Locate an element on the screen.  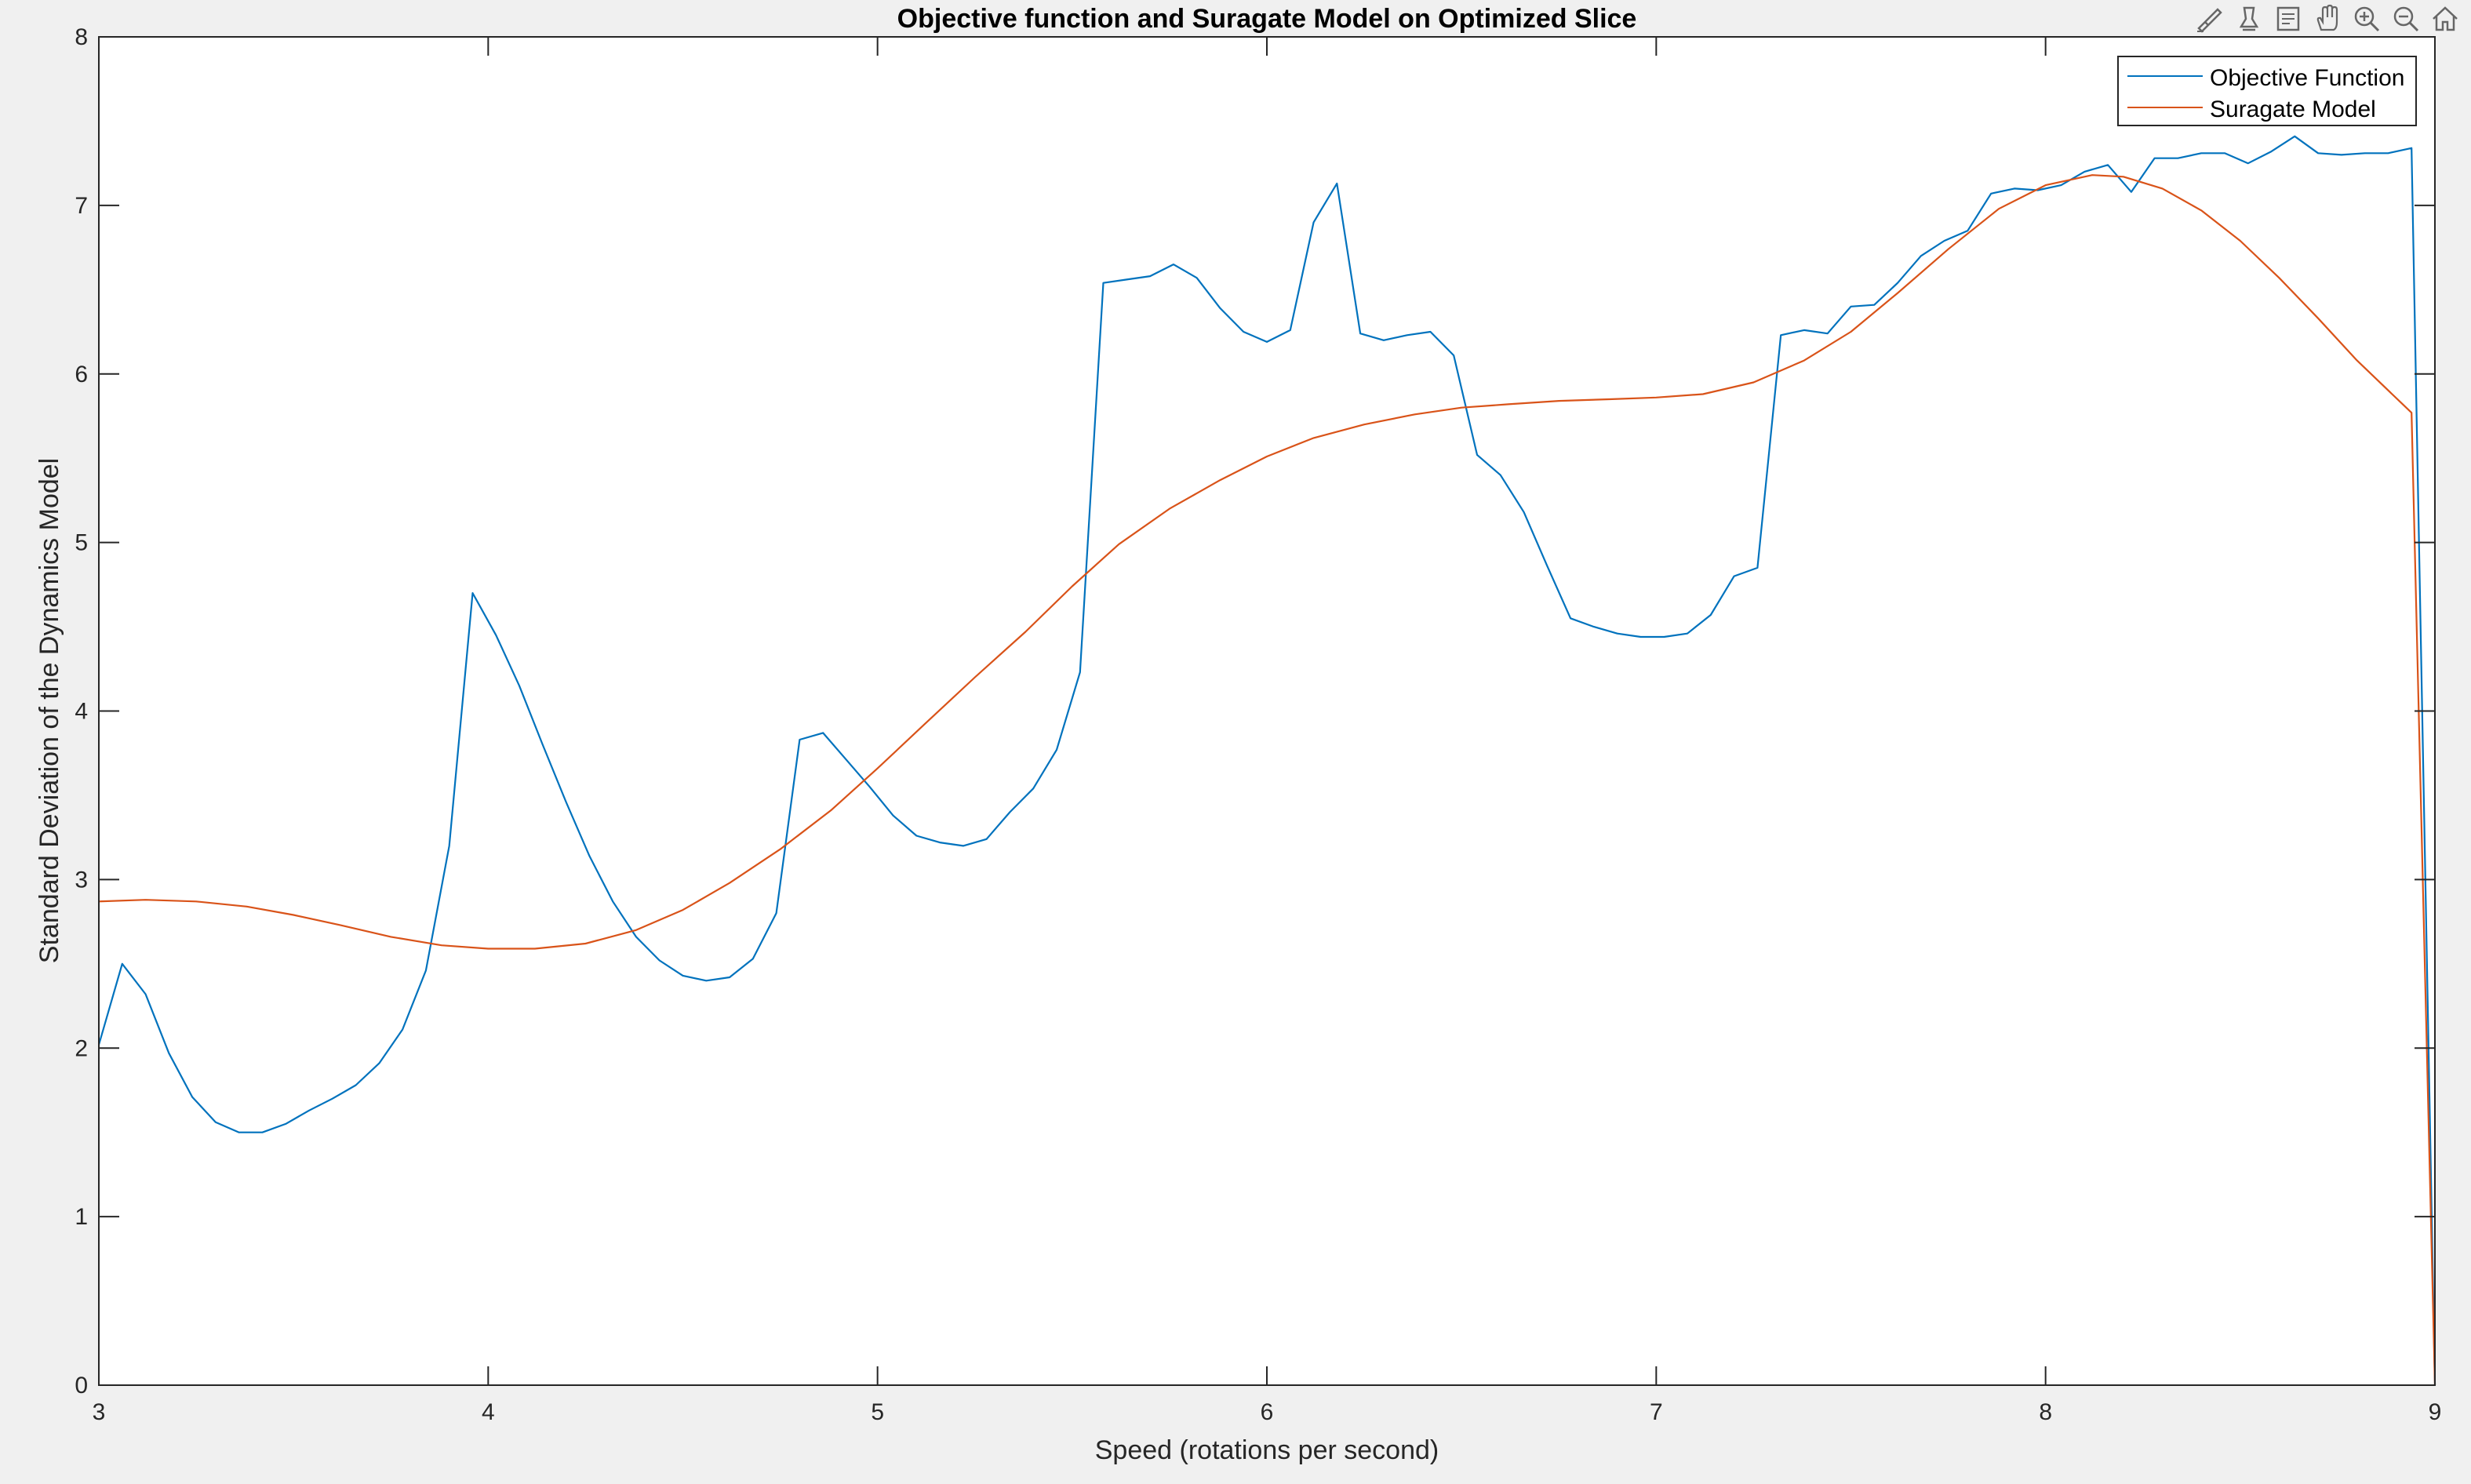
legend: Objective Function Suragate Model is located at coordinates (2267, 91).